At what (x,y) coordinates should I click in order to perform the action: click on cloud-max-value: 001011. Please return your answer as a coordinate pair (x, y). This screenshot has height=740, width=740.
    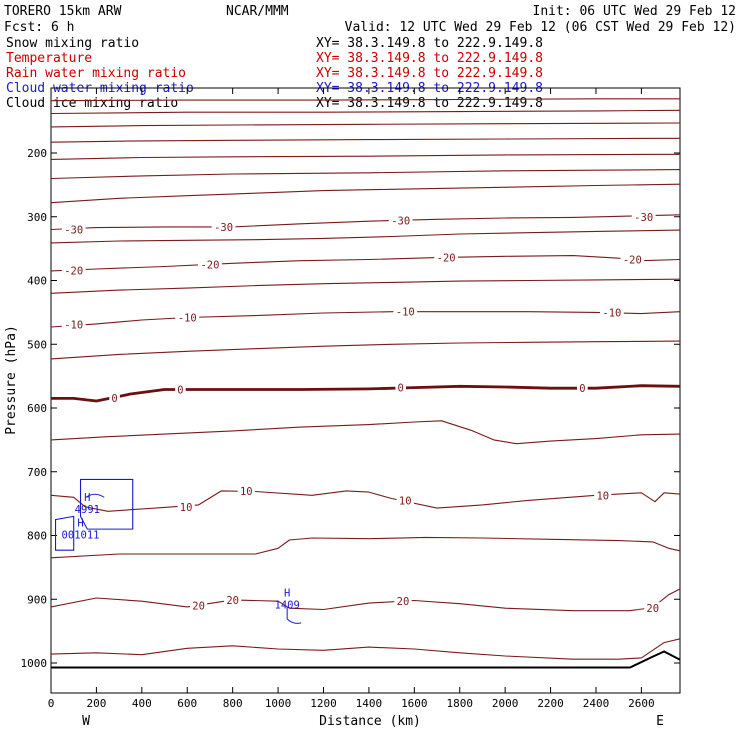
    Looking at the image, I should click on (81, 535).